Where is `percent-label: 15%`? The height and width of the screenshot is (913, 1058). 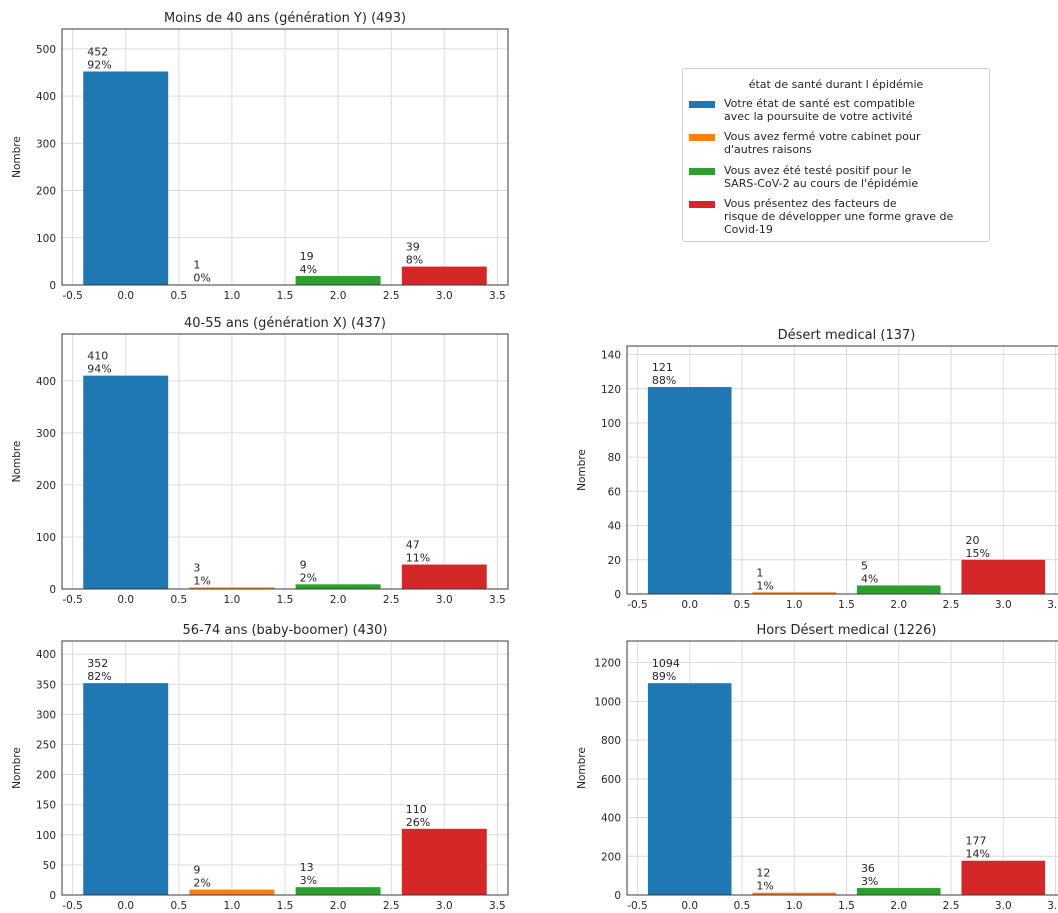
percent-label: 15% is located at coordinates (977, 553).